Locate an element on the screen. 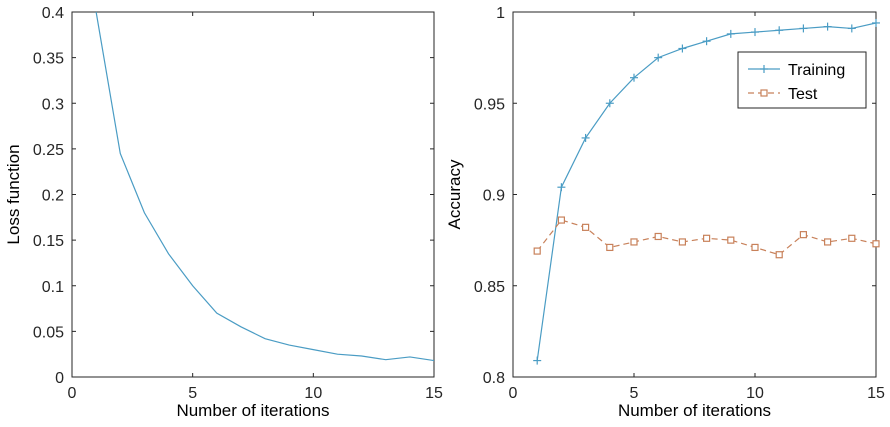 Image resolution: width=890 pixels, height=427 pixels. y-tick-label: 0.4 is located at coordinates (53, 13).